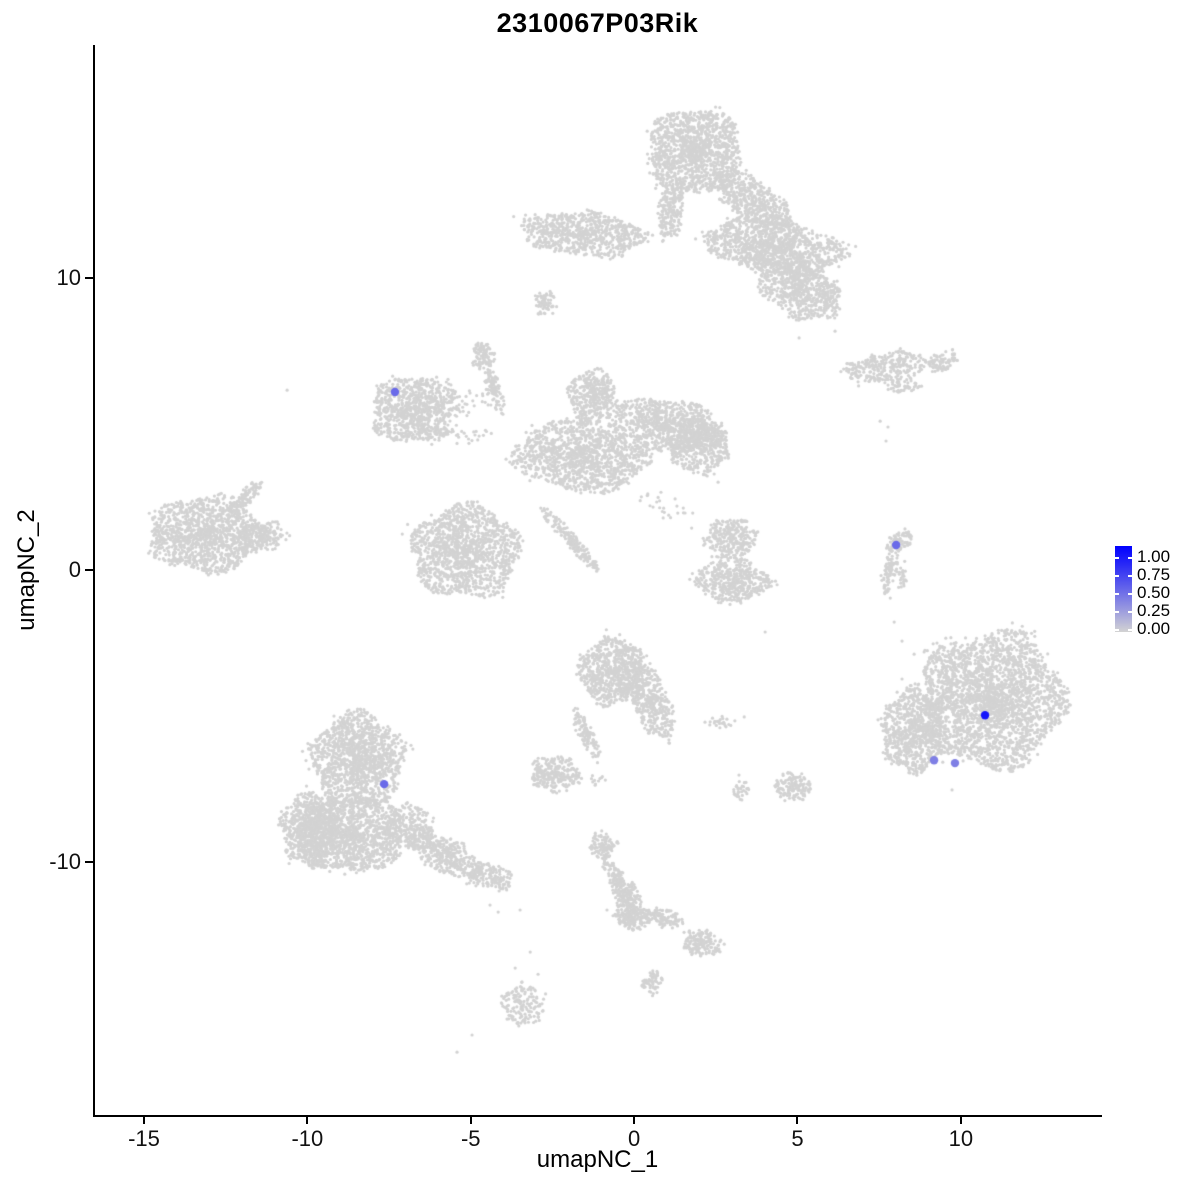  I want to click on legend-label: 0.50, so click(1154, 592).